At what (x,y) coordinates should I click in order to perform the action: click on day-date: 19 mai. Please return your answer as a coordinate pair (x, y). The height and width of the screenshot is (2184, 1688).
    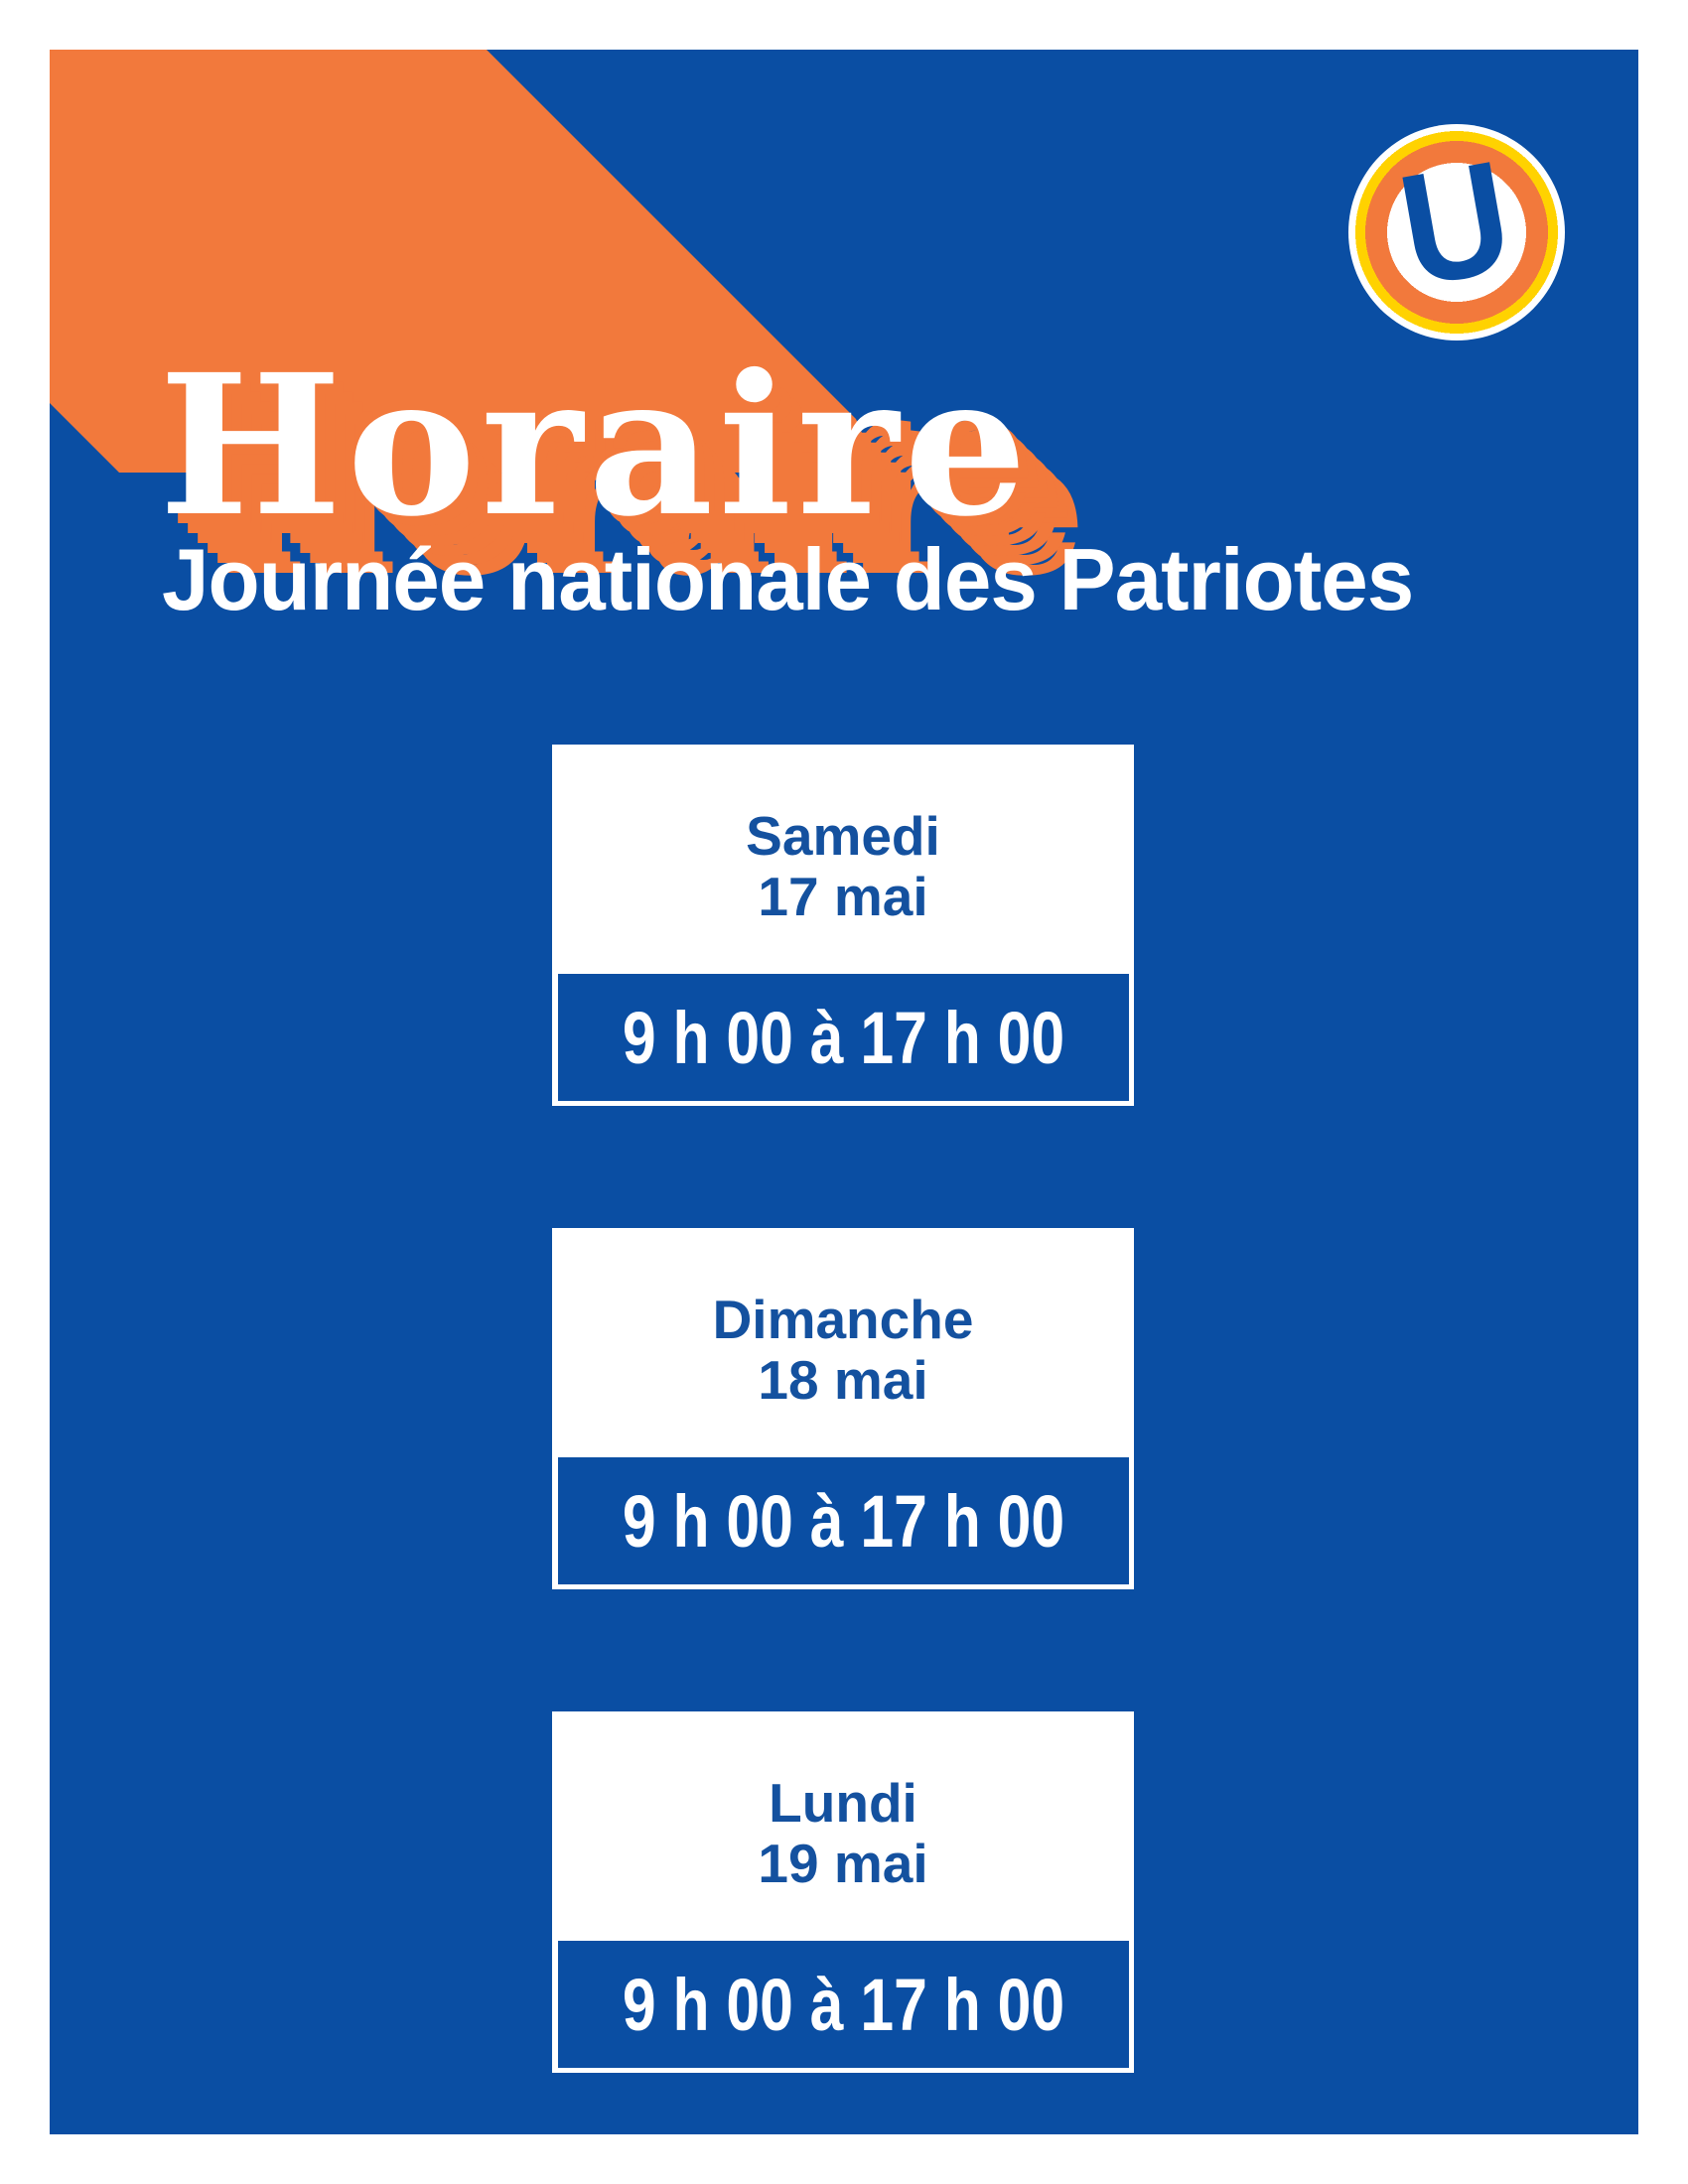
    Looking at the image, I should click on (843, 1863).